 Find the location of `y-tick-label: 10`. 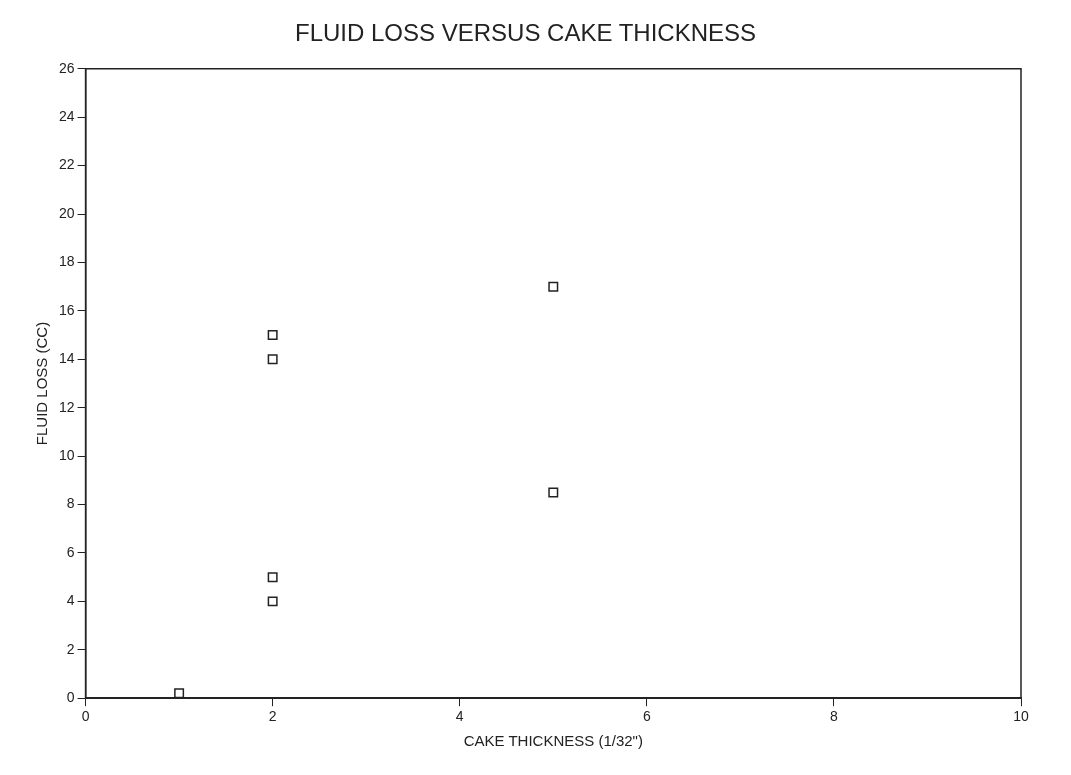

y-tick-label: 10 is located at coordinates (66, 454).